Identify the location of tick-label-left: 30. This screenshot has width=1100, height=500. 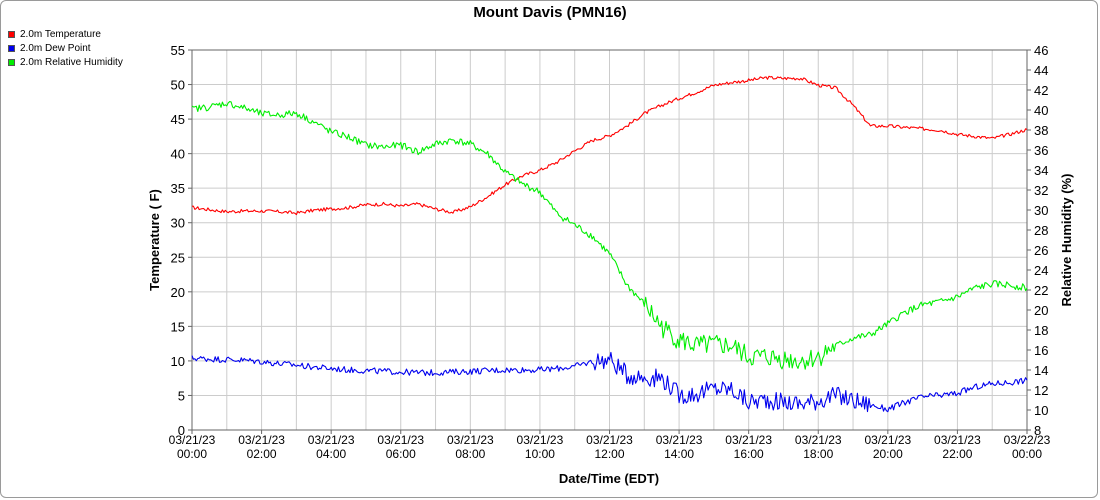
(178, 223).